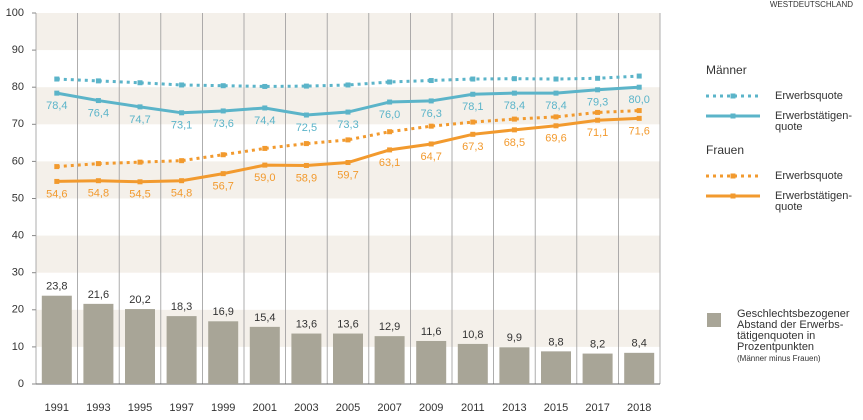 The width and height of the screenshot is (863, 420). I want to click on line-label: 71,6, so click(638, 131).